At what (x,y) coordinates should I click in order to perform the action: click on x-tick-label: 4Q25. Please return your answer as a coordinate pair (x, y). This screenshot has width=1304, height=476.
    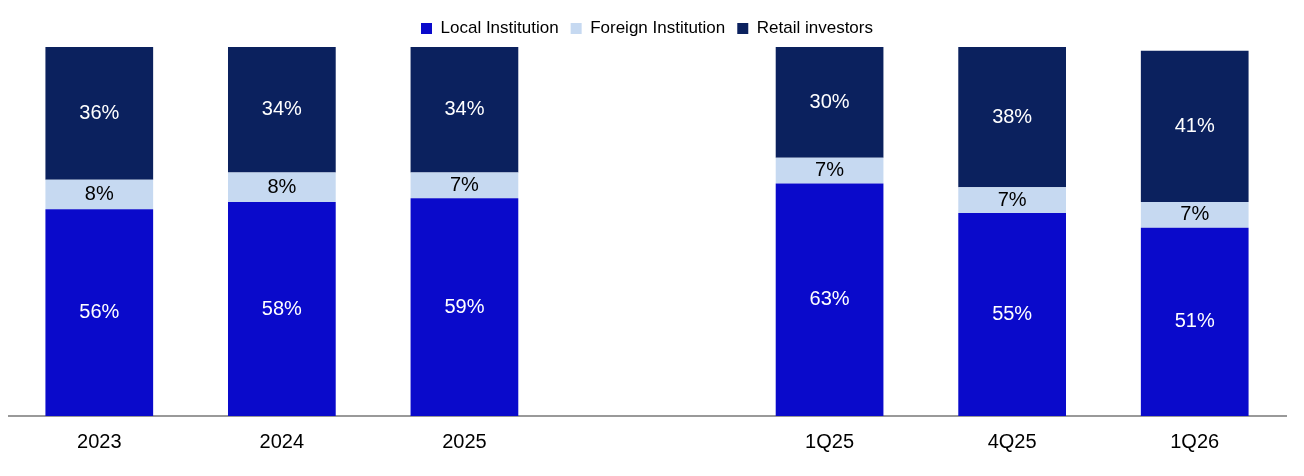
    Looking at the image, I should click on (1012, 440).